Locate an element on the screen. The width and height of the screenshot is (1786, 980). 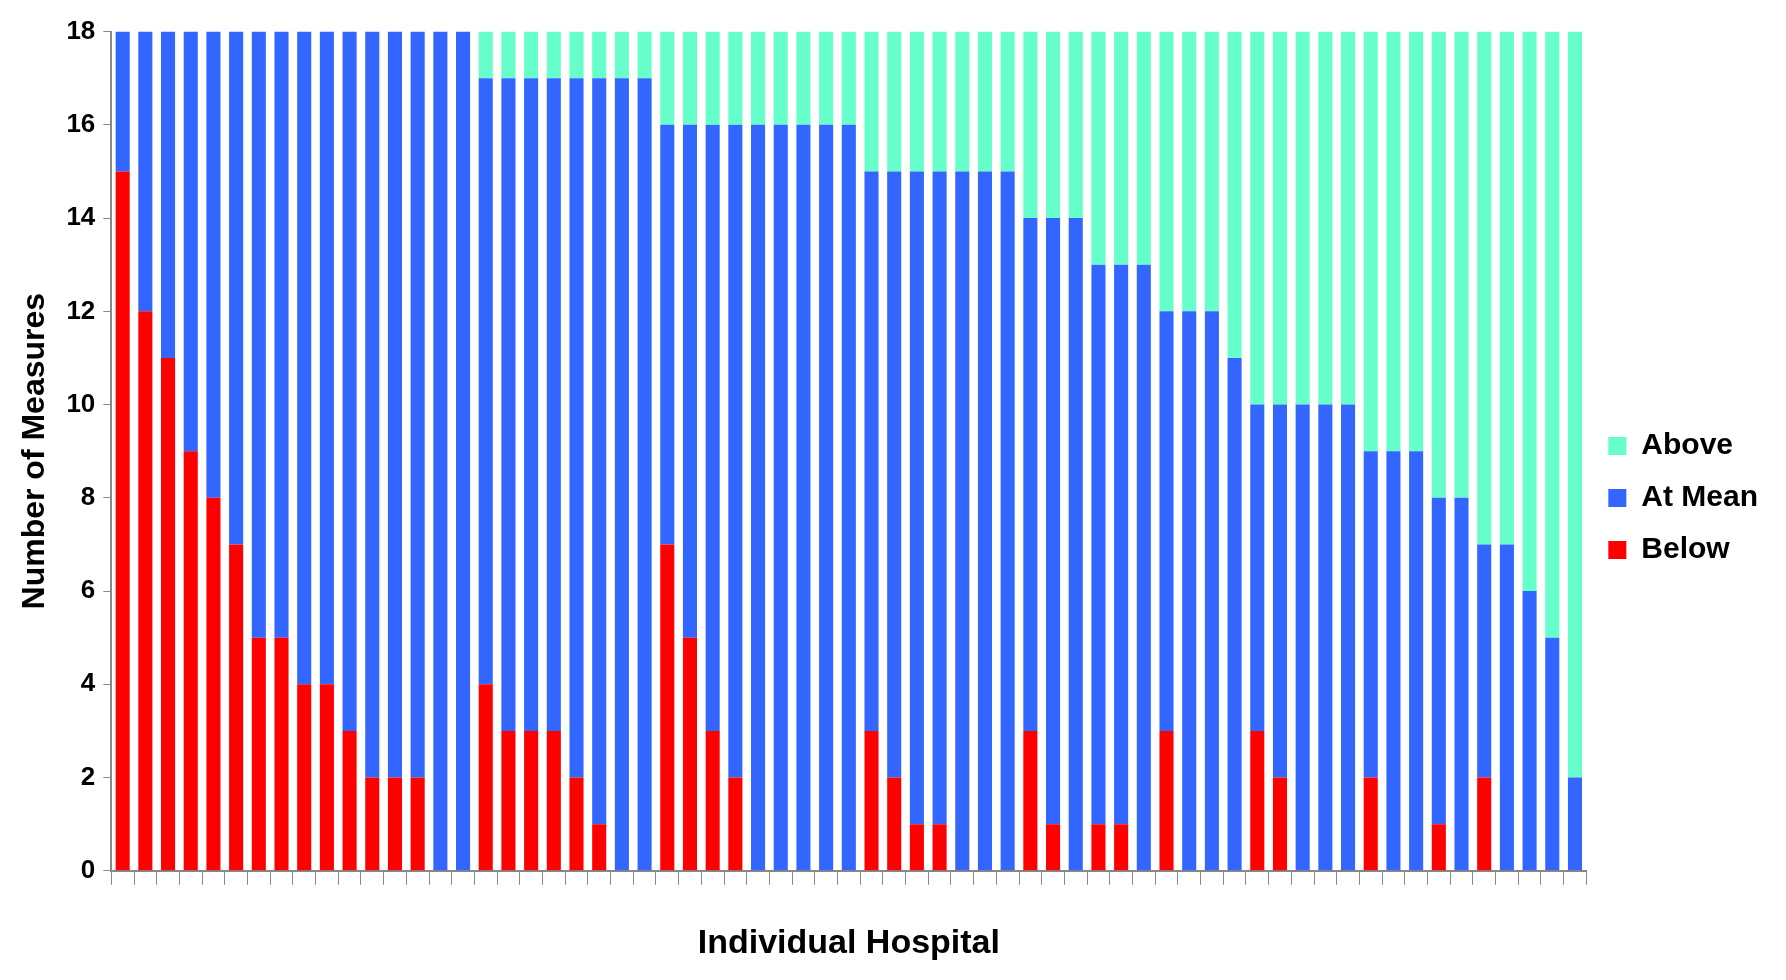
y-tick-label: 4 is located at coordinates (88, 682).